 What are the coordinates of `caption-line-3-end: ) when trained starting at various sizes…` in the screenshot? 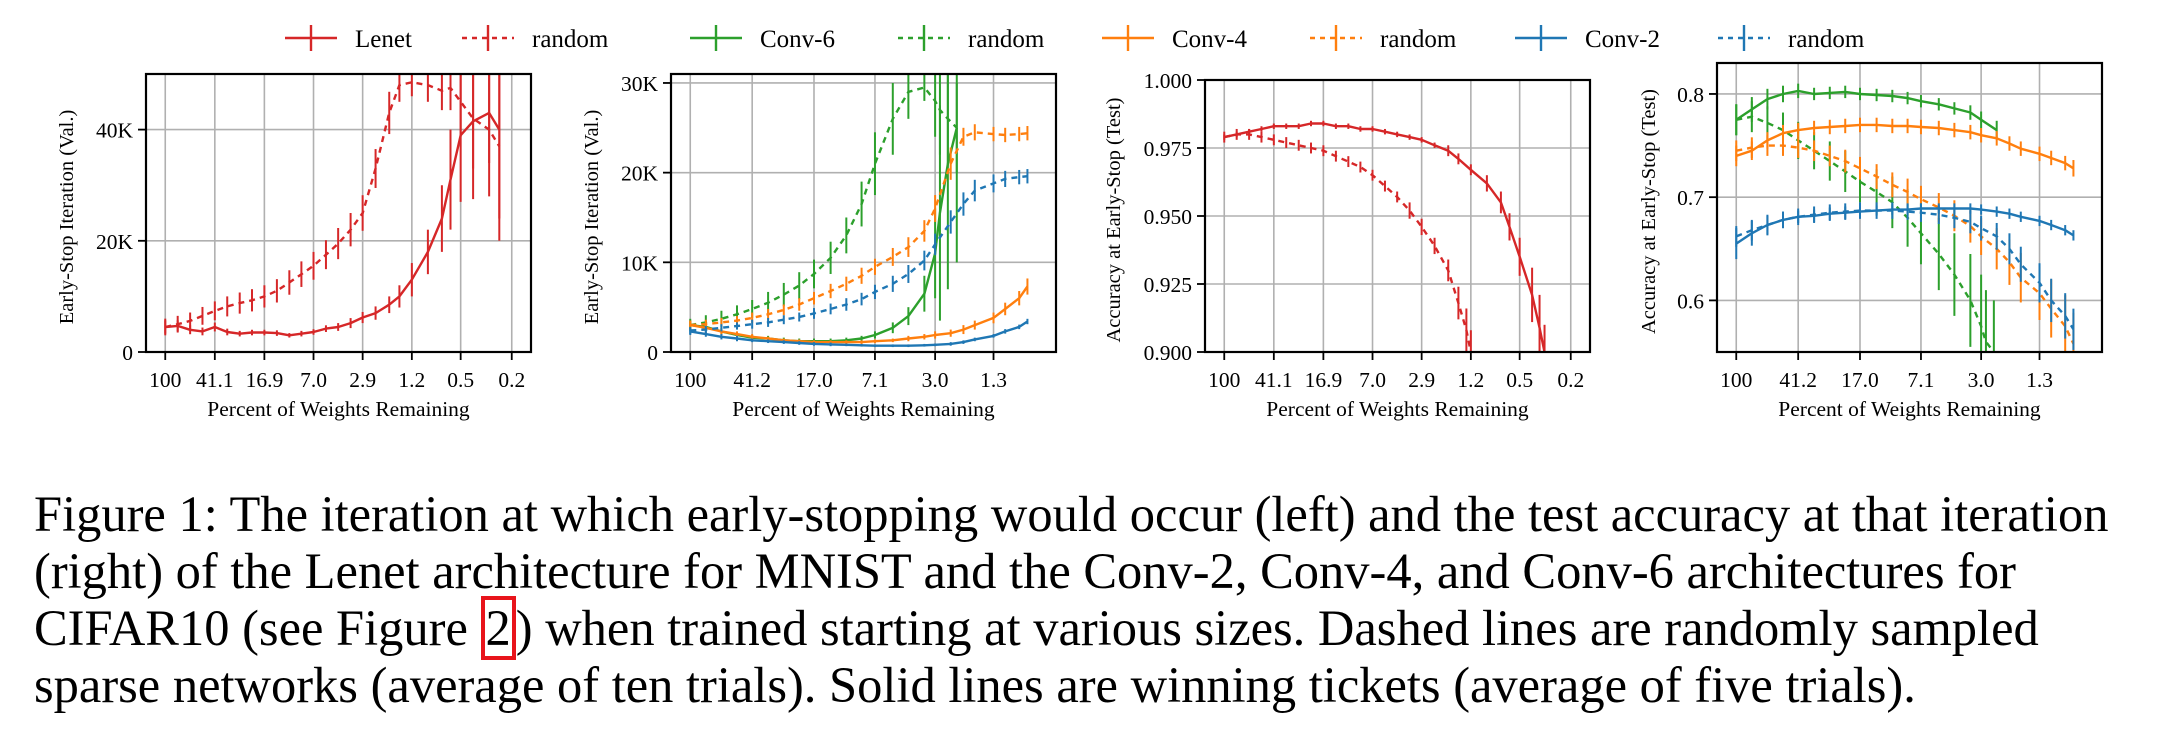 It's located at (1277, 628).